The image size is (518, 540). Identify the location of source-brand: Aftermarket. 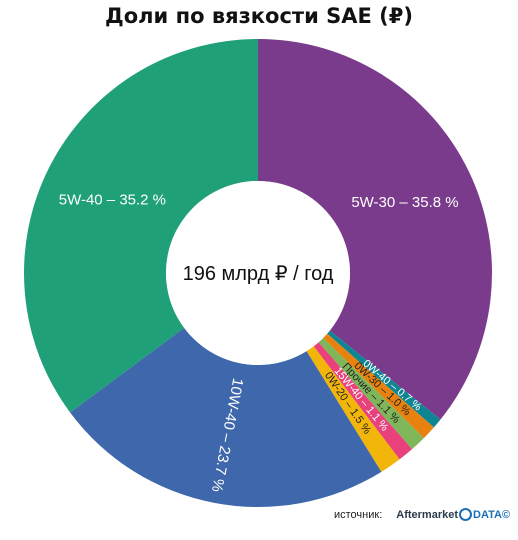
(427, 514).